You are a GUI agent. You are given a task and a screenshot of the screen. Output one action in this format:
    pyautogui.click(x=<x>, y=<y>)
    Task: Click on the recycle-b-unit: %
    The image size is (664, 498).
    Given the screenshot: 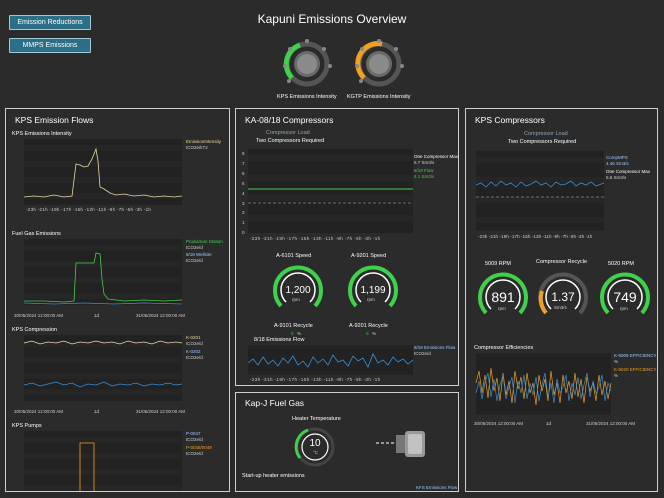 What is the action you would take?
    pyautogui.click(x=374, y=333)
    